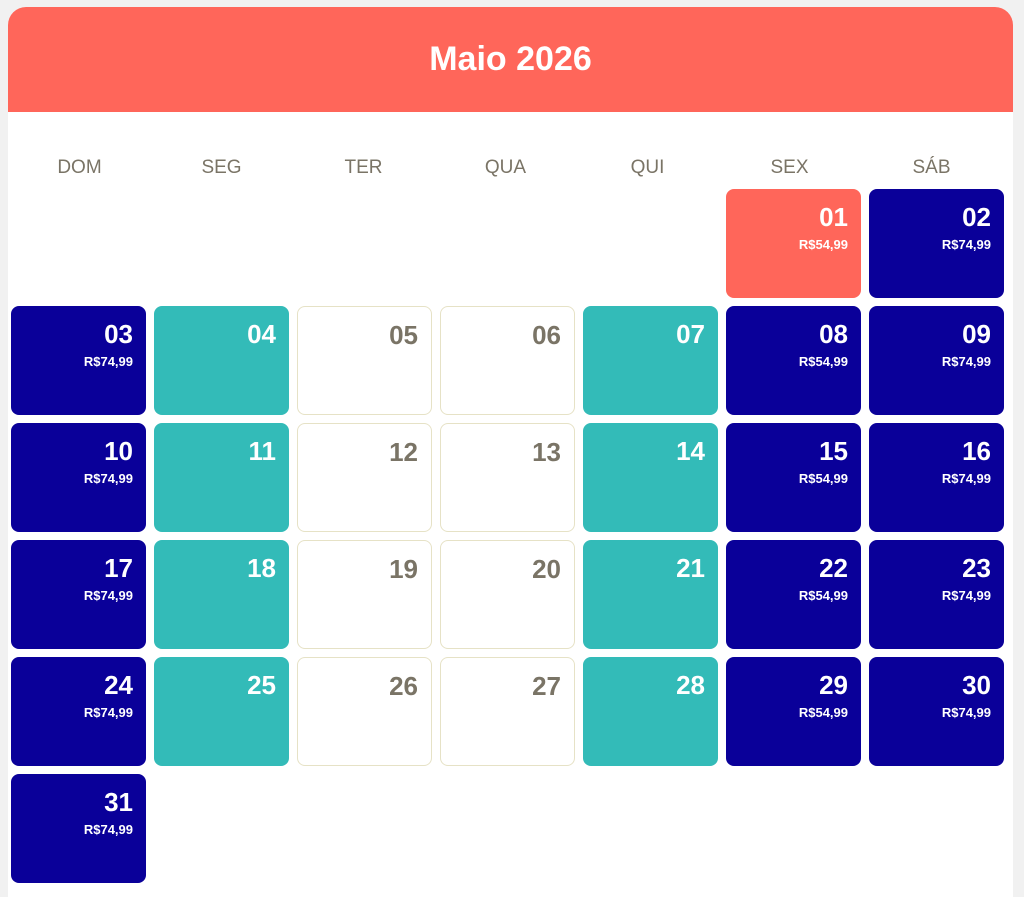 The height and width of the screenshot is (897, 1024). I want to click on day-number: 20, so click(546, 569).